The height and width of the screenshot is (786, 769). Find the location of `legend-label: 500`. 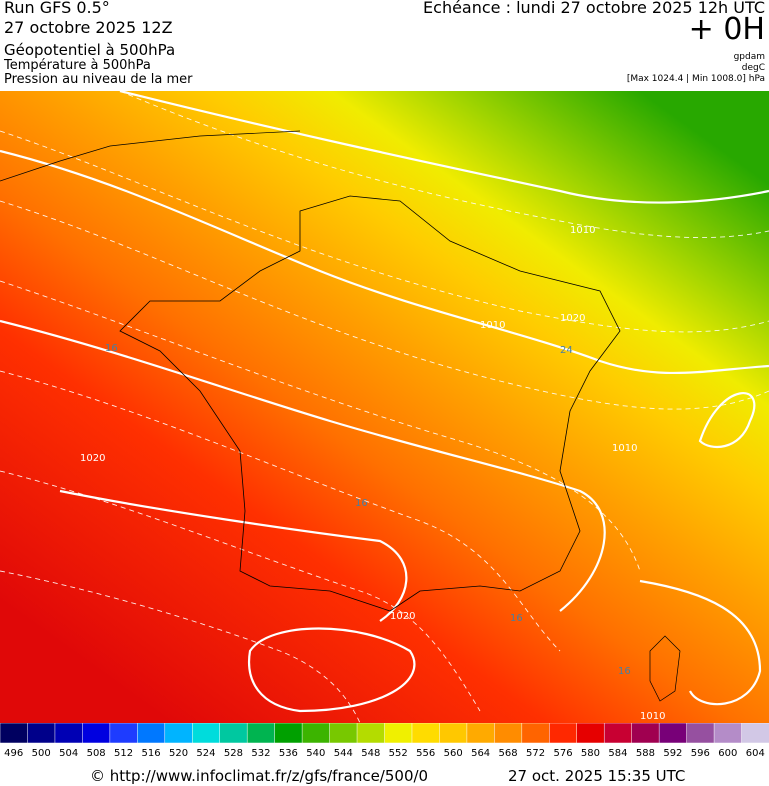

legend-label: 500 is located at coordinates (41, 752).